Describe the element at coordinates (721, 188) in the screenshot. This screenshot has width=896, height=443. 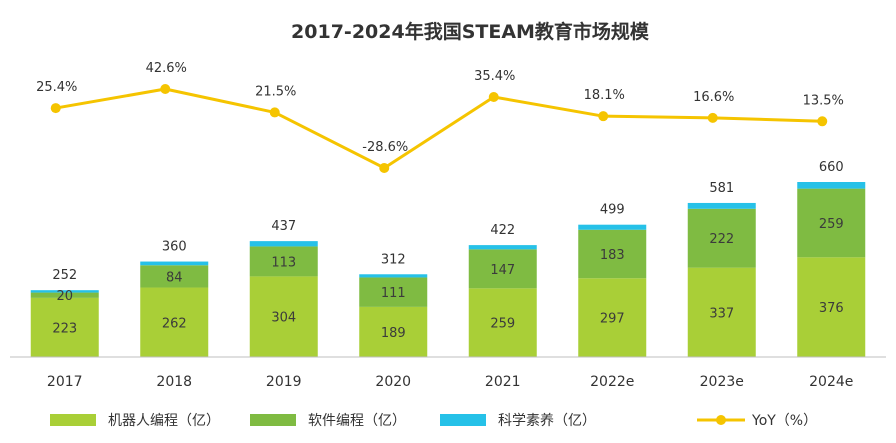
I see `data-label-total: 581` at that location.